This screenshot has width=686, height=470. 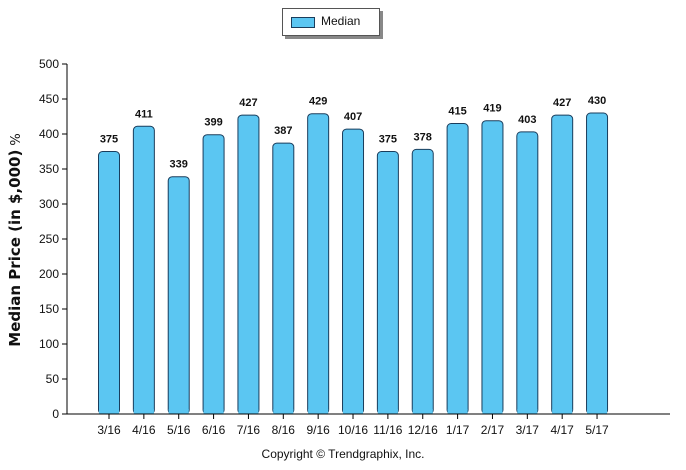 What do you see at coordinates (49, 239) in the screenshot?
I see `y-tick-label: 250` at bounding box center [49, 239].